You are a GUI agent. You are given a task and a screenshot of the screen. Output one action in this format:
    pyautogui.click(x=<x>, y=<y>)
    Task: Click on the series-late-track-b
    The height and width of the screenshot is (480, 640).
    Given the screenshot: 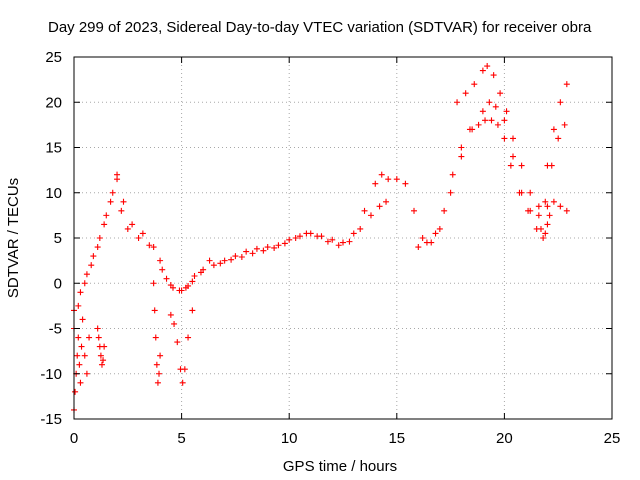 What is the action you would take?
    pyautogui.click(x=512, y=136)
    